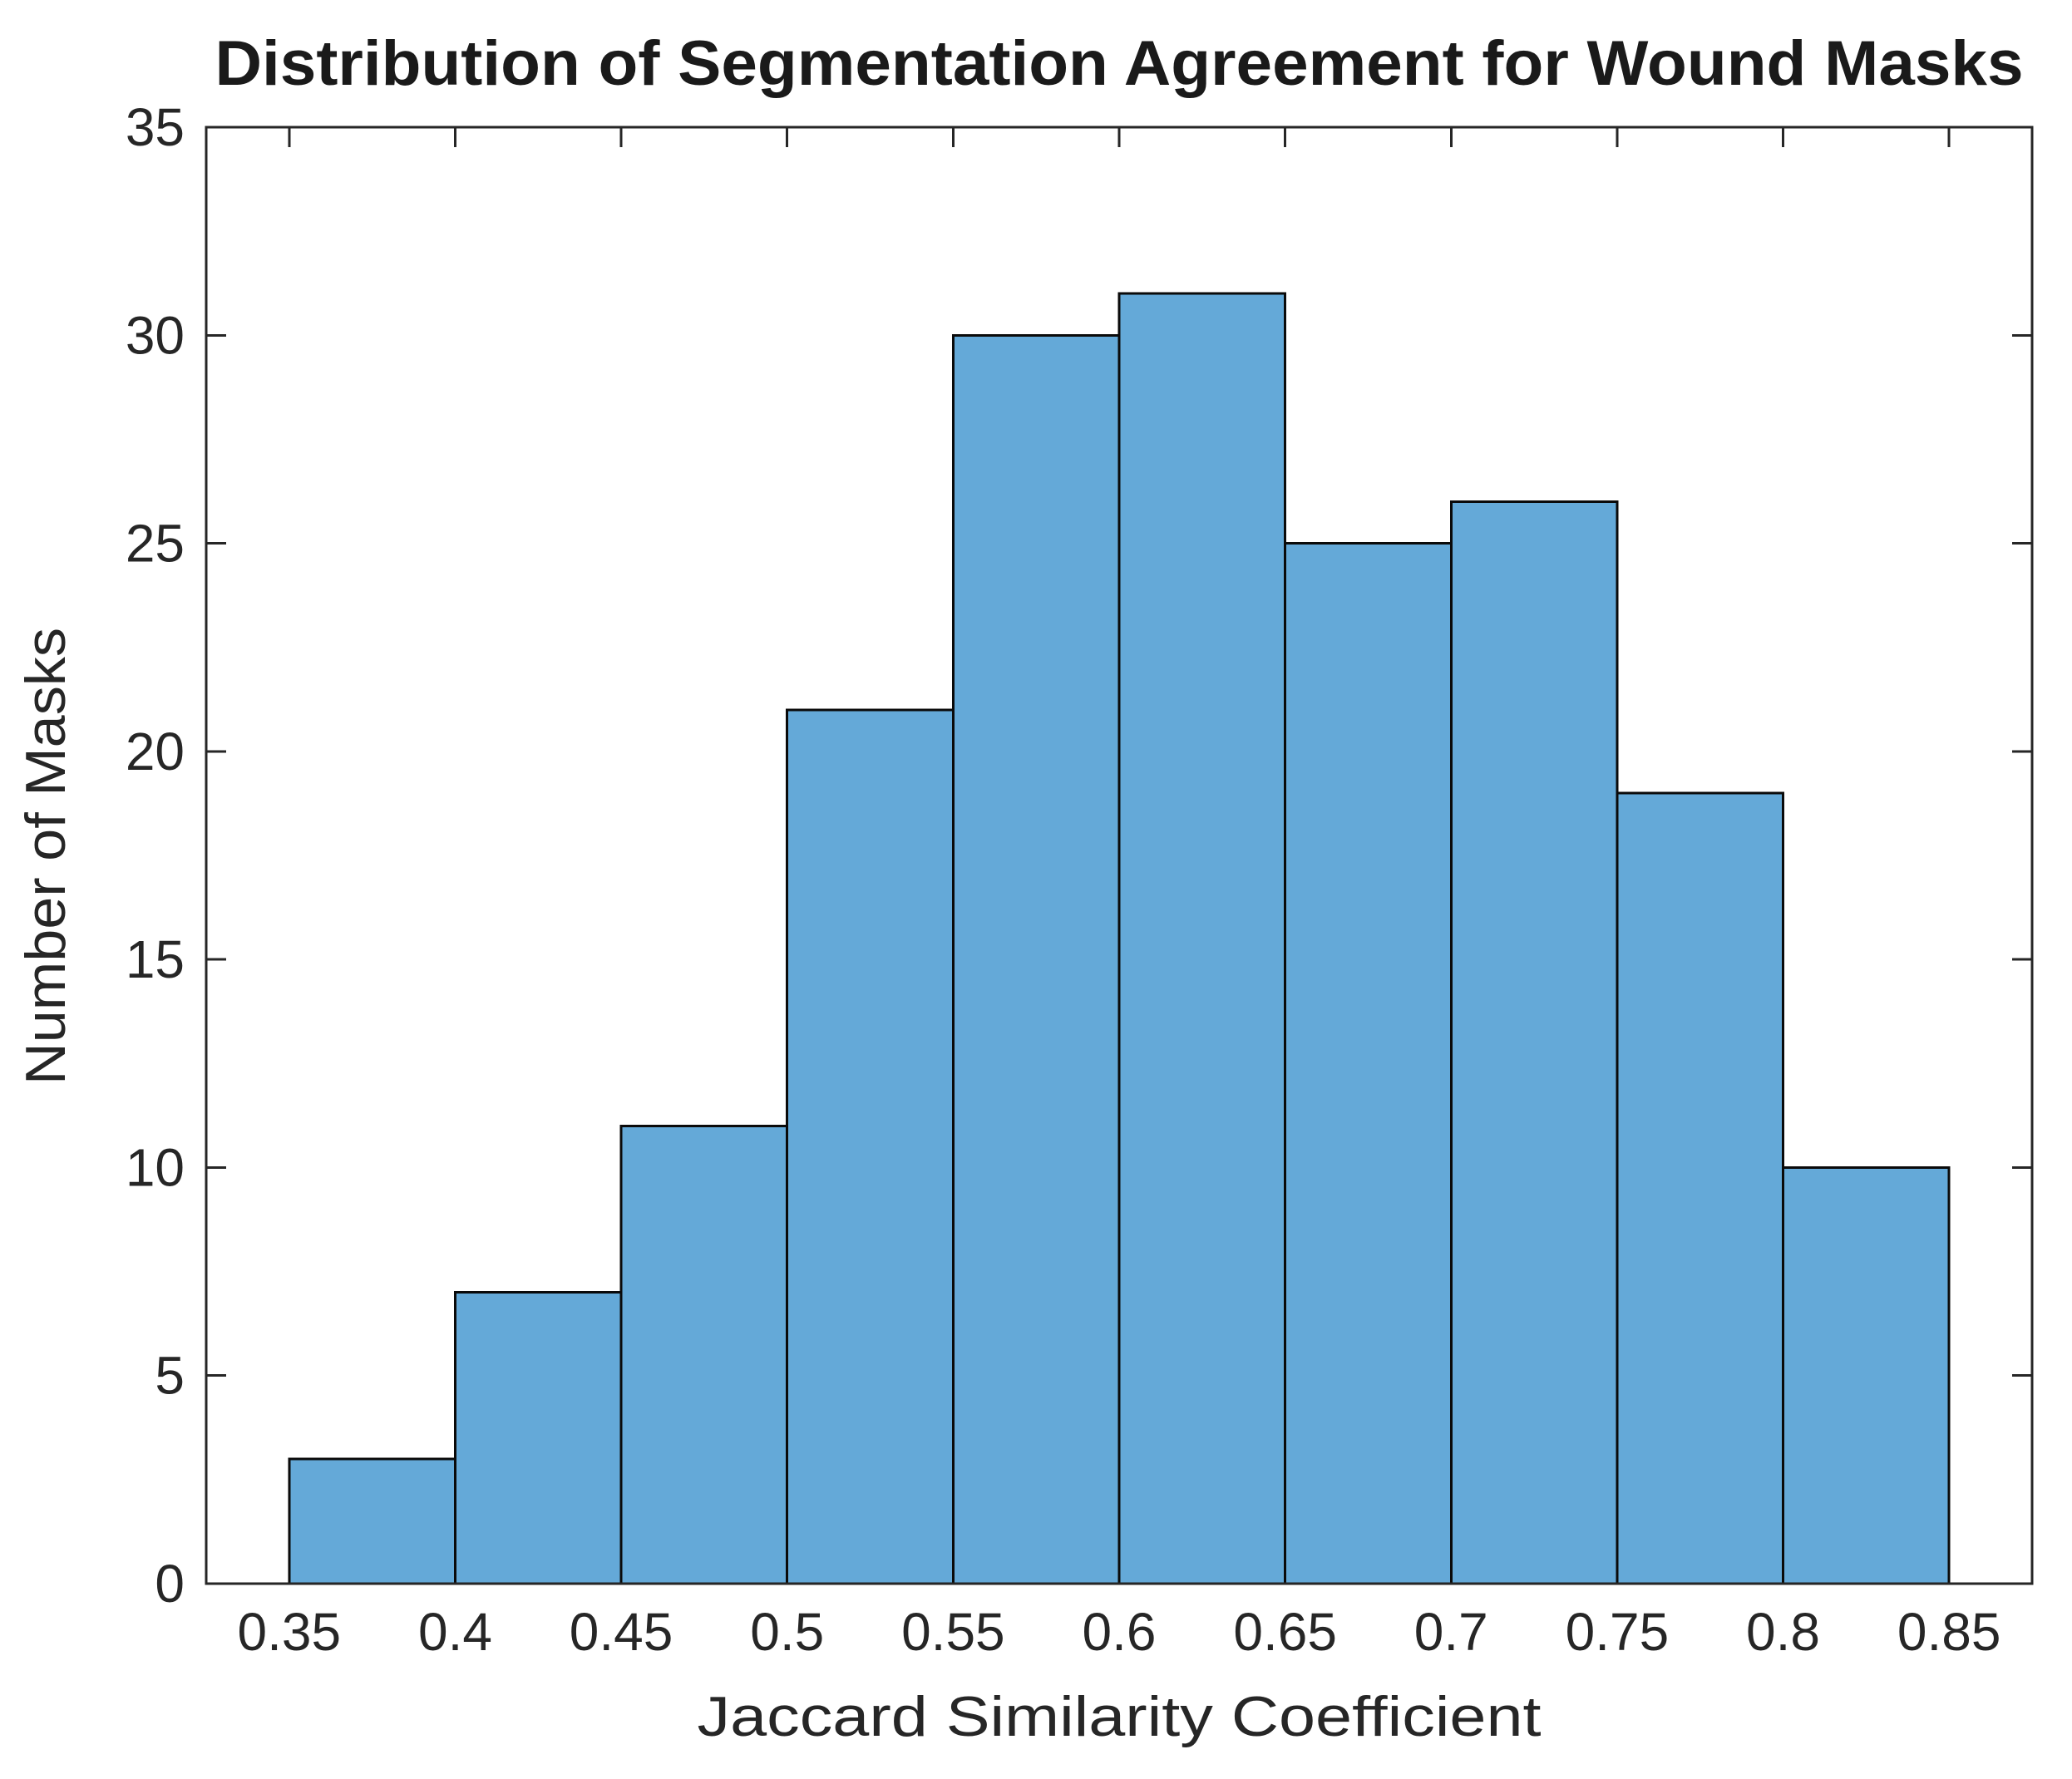 The image size is (2072, 1779). Describe the element at coordinates (1949, 1632) in the screenshot. I see `x-tick-label: 0.85` at that location.